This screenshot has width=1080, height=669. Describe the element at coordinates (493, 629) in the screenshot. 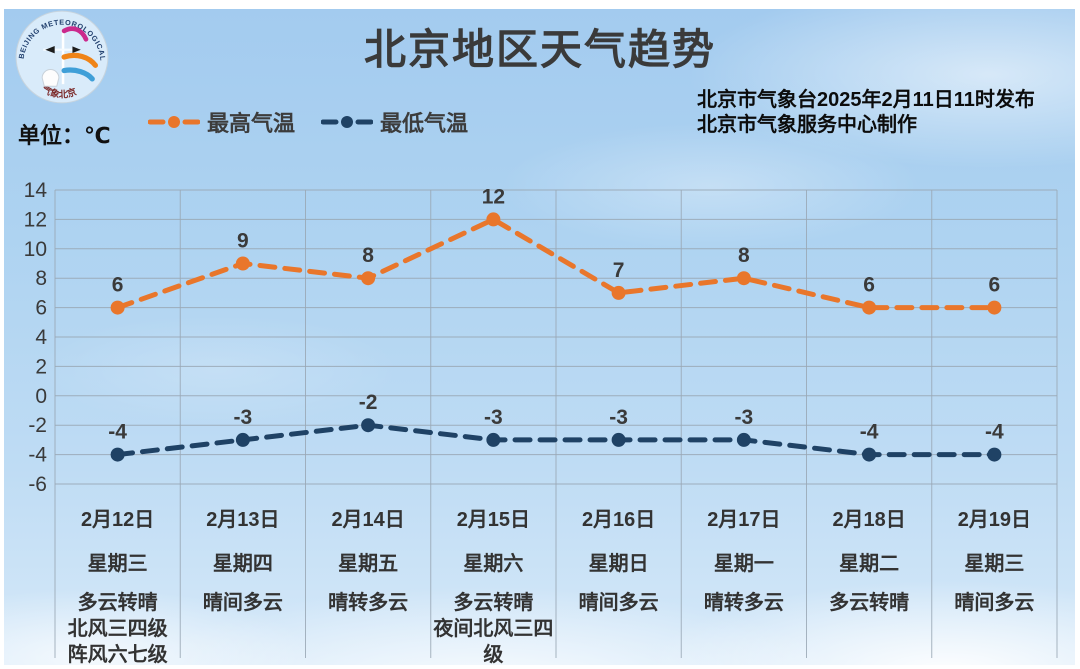

I see `weather-label-line: 夜间北风三四` at that location.